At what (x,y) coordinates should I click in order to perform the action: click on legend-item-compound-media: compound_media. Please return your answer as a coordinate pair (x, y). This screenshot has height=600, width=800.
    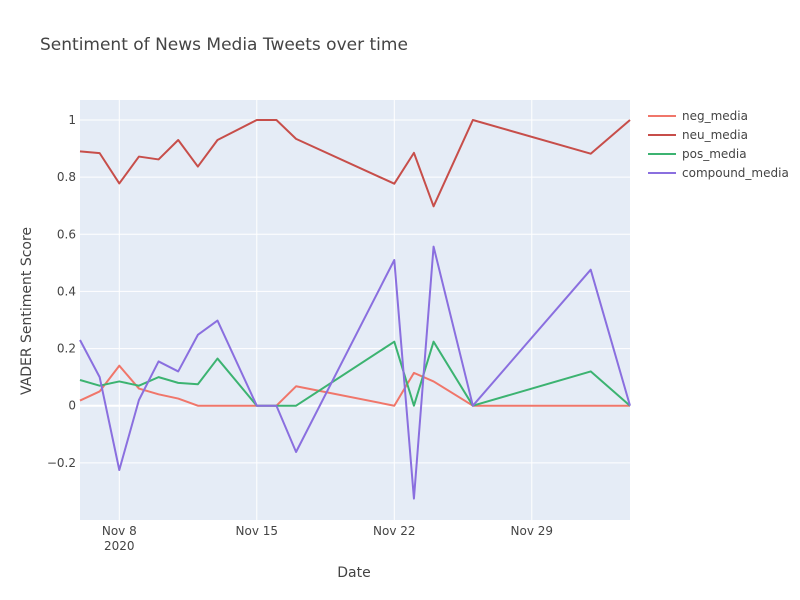
    Looking at the image, I should click on (718, 173).